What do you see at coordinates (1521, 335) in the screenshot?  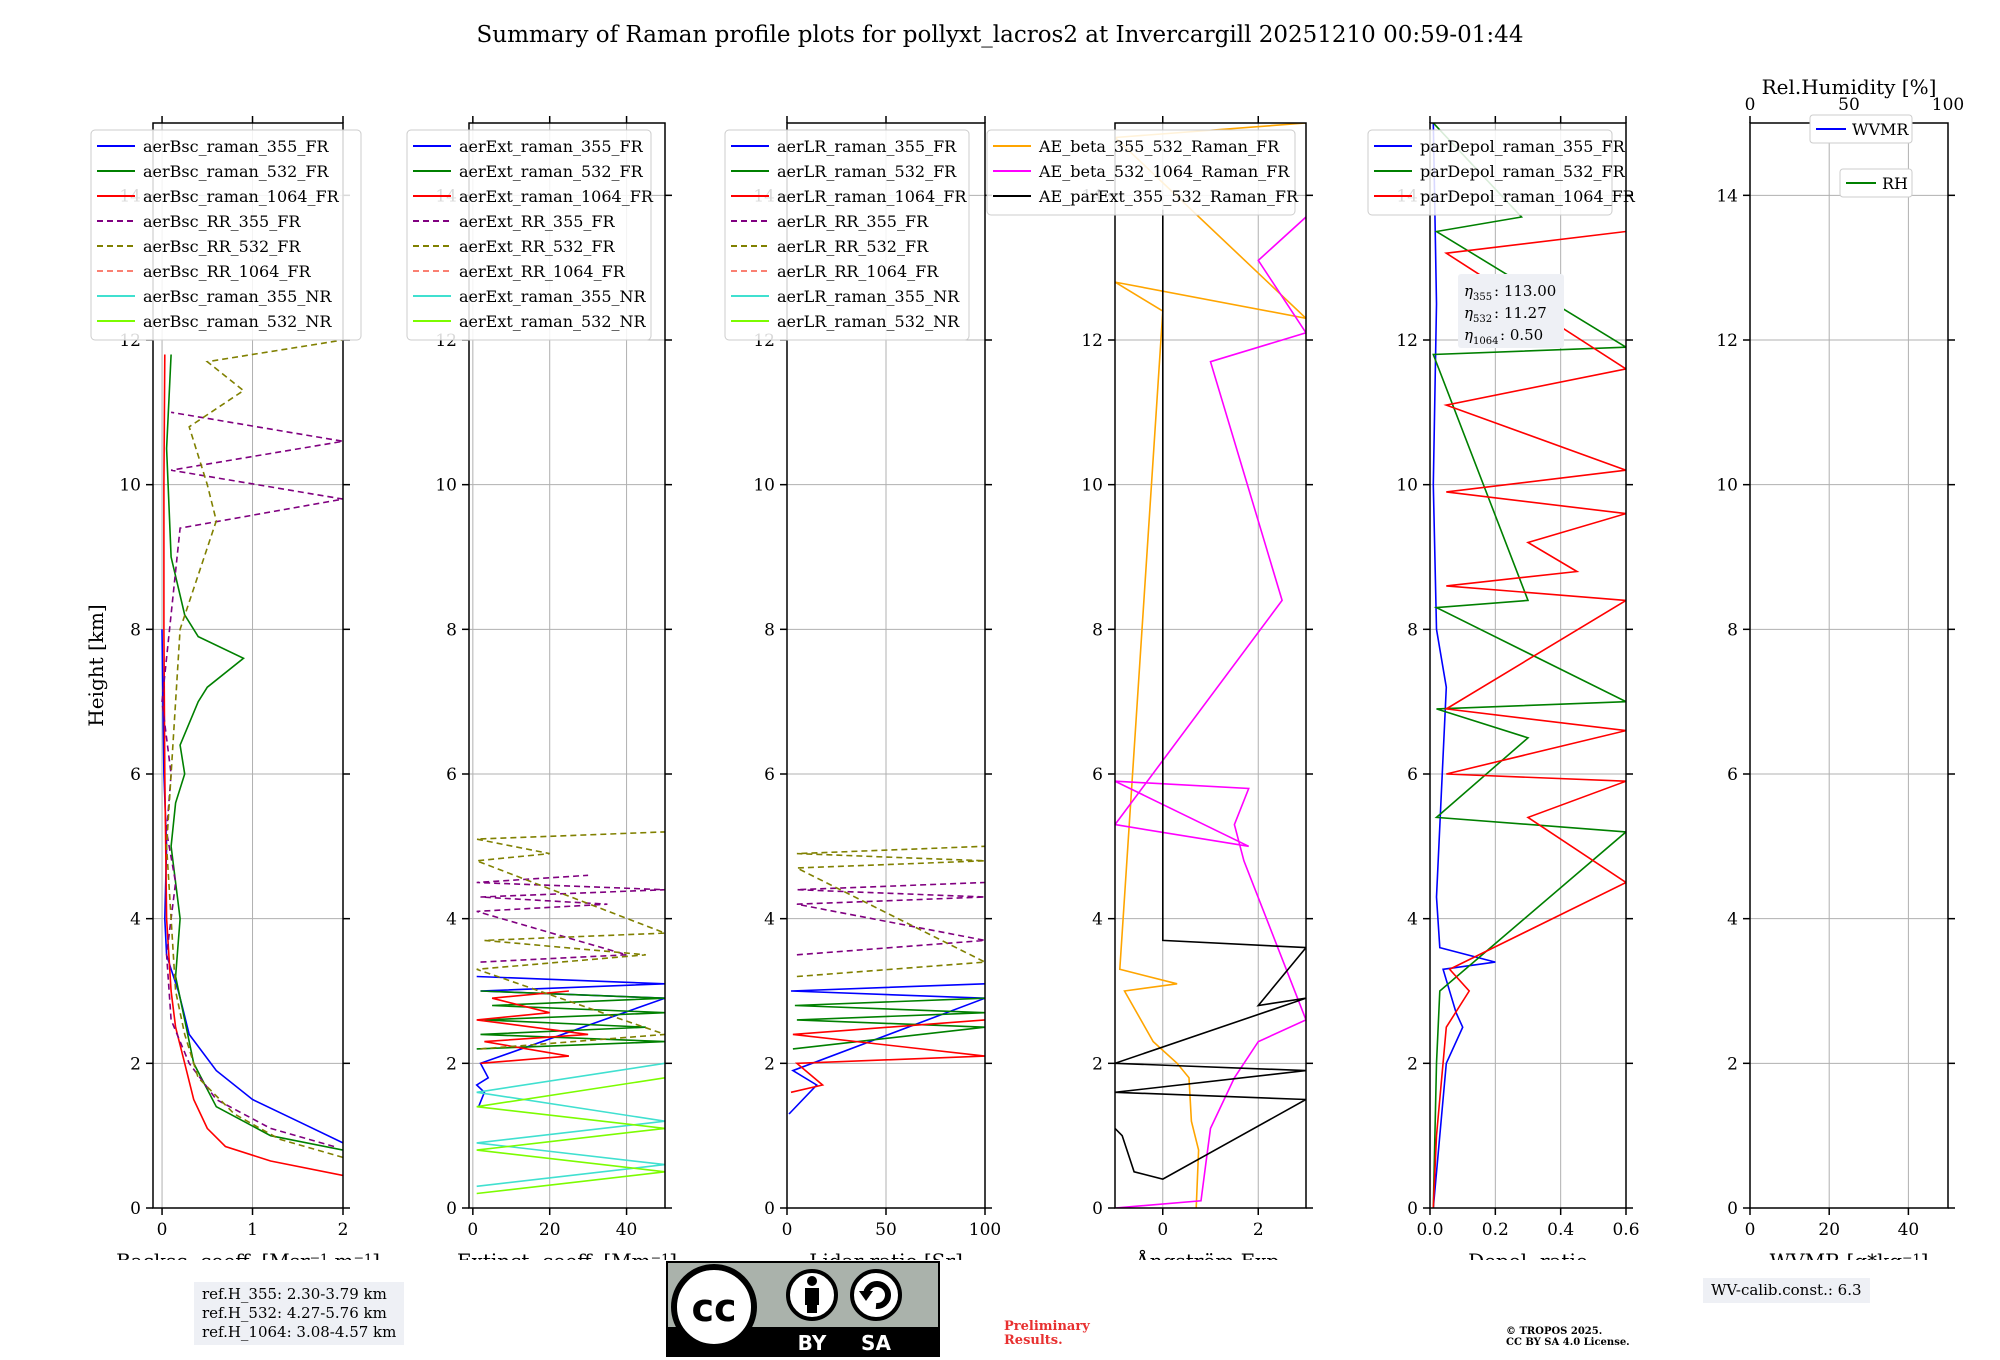 I see `eta-value: : 0.50` at bounding box center [1521, 335].